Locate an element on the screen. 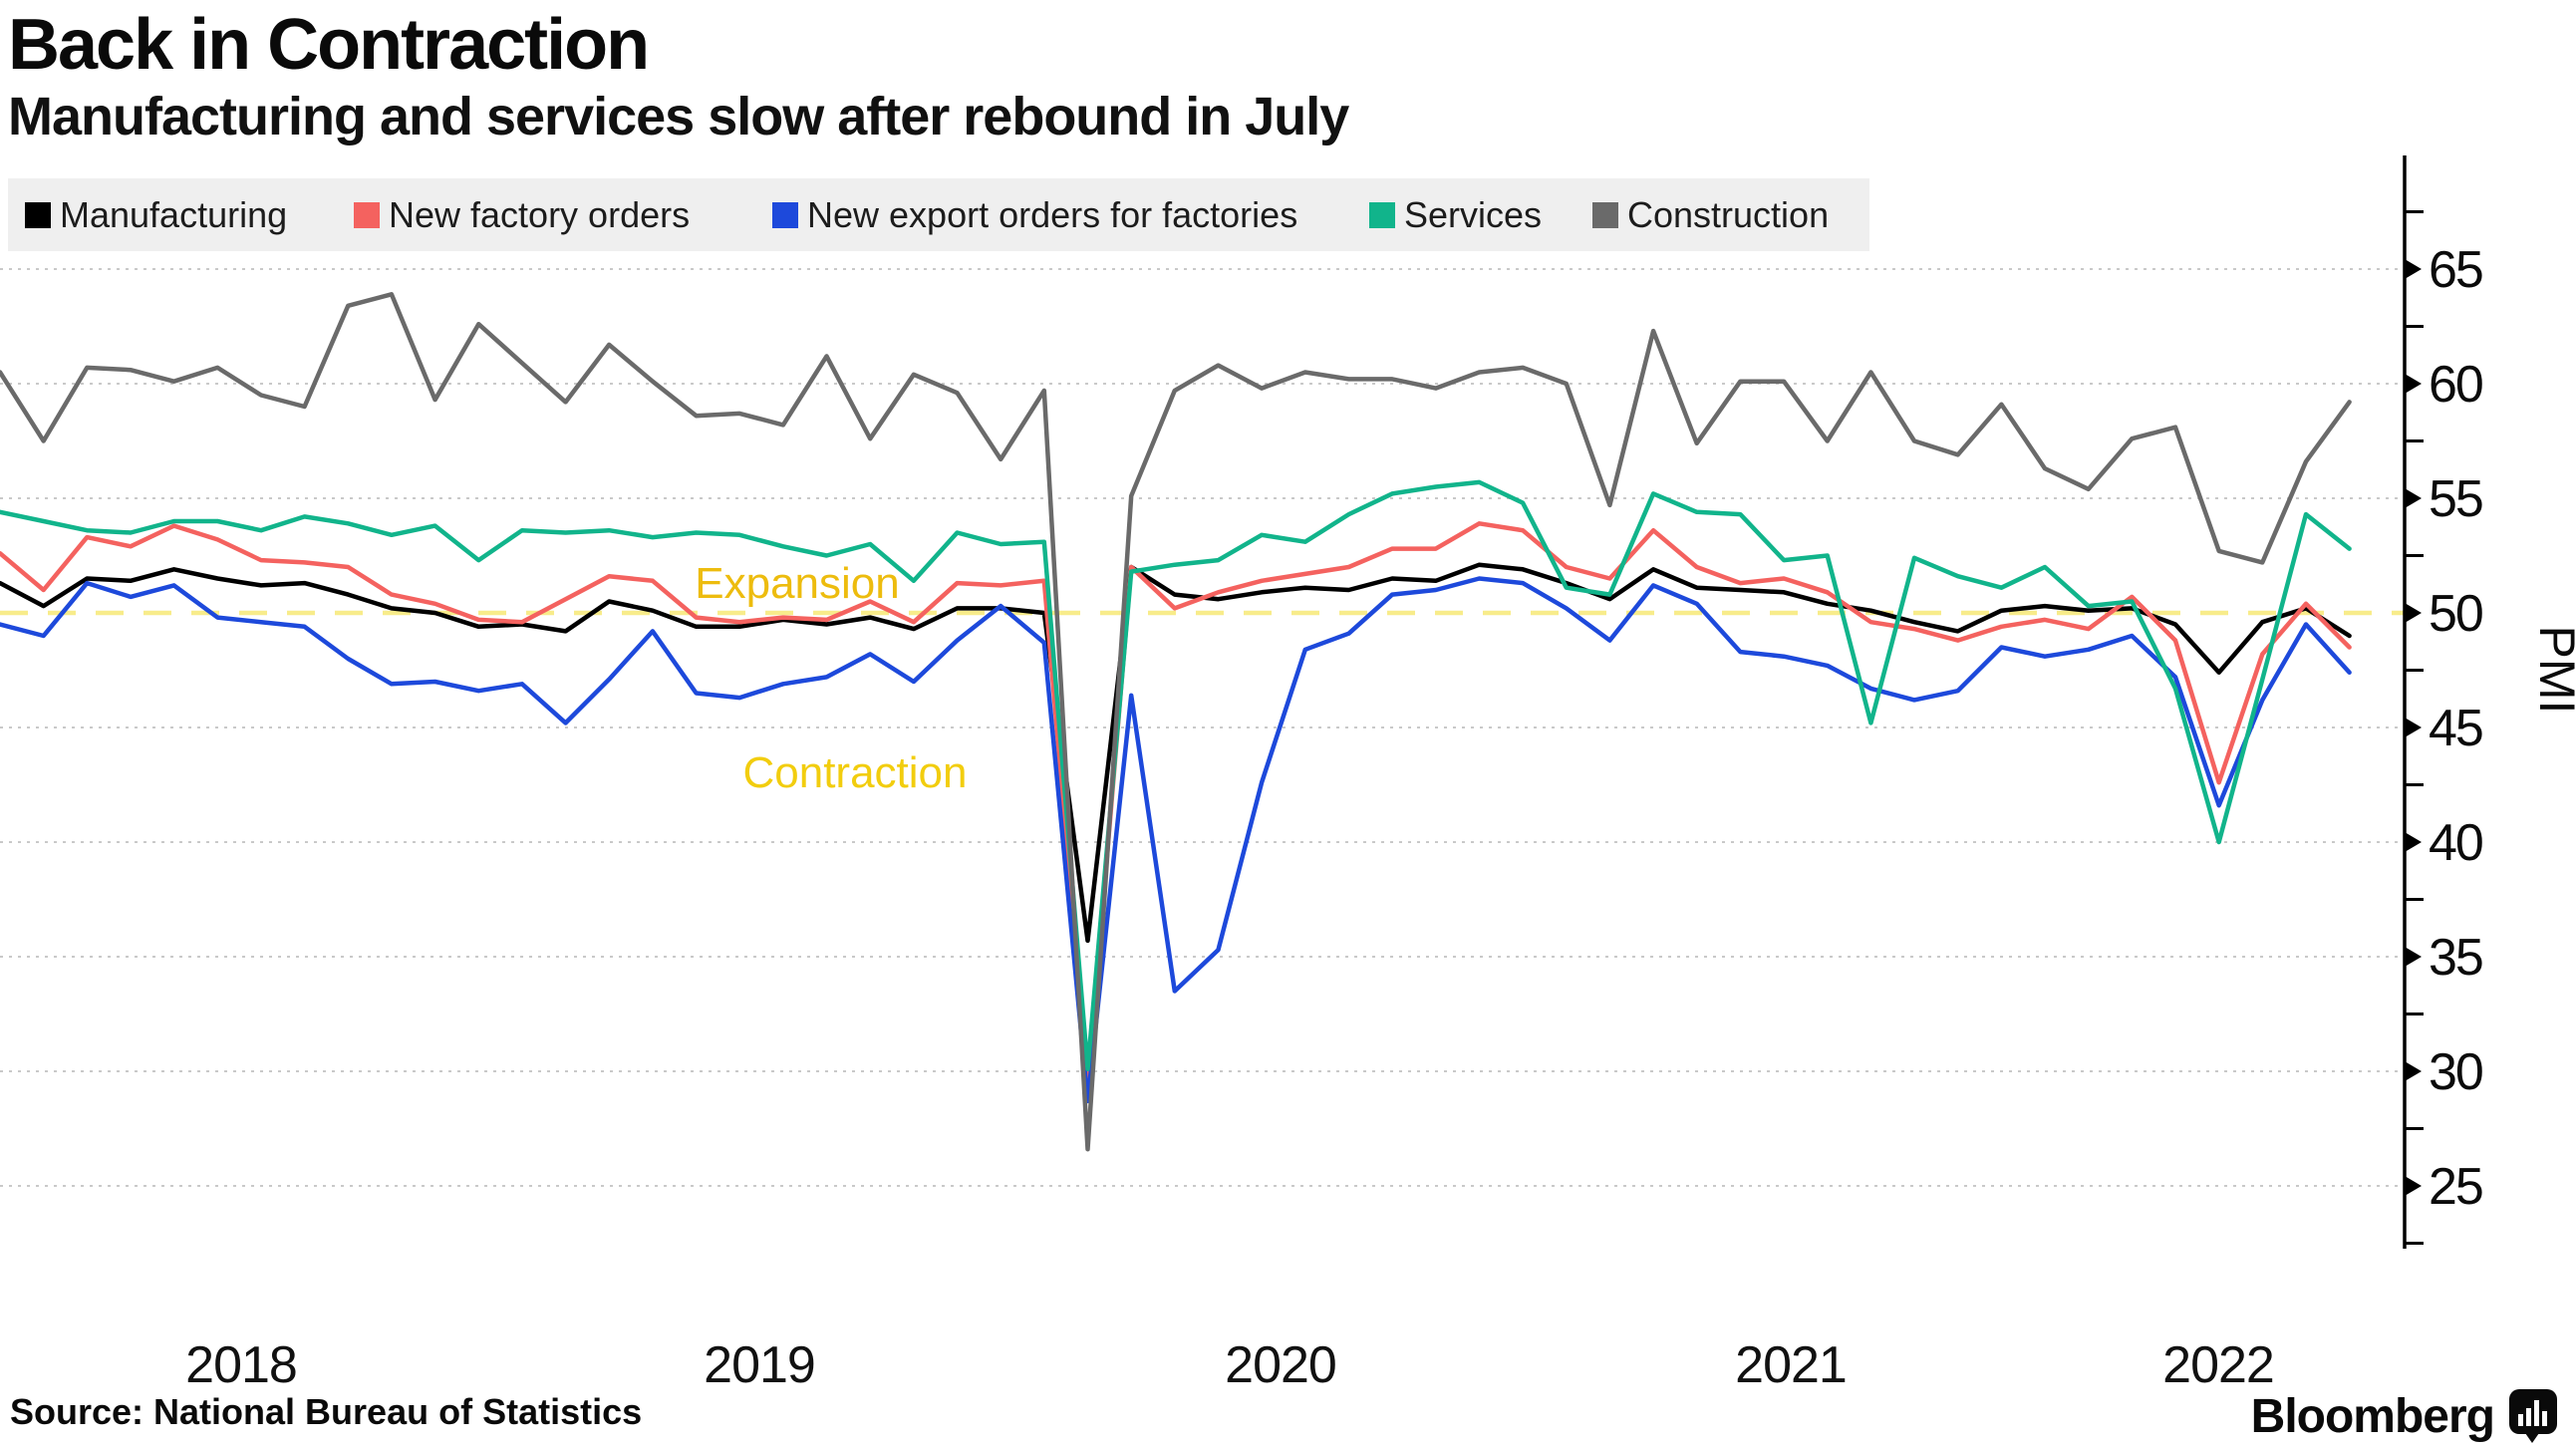 The image size is (2576, 1449). construction-swatch-icon is located at coordinates (1605, 214).